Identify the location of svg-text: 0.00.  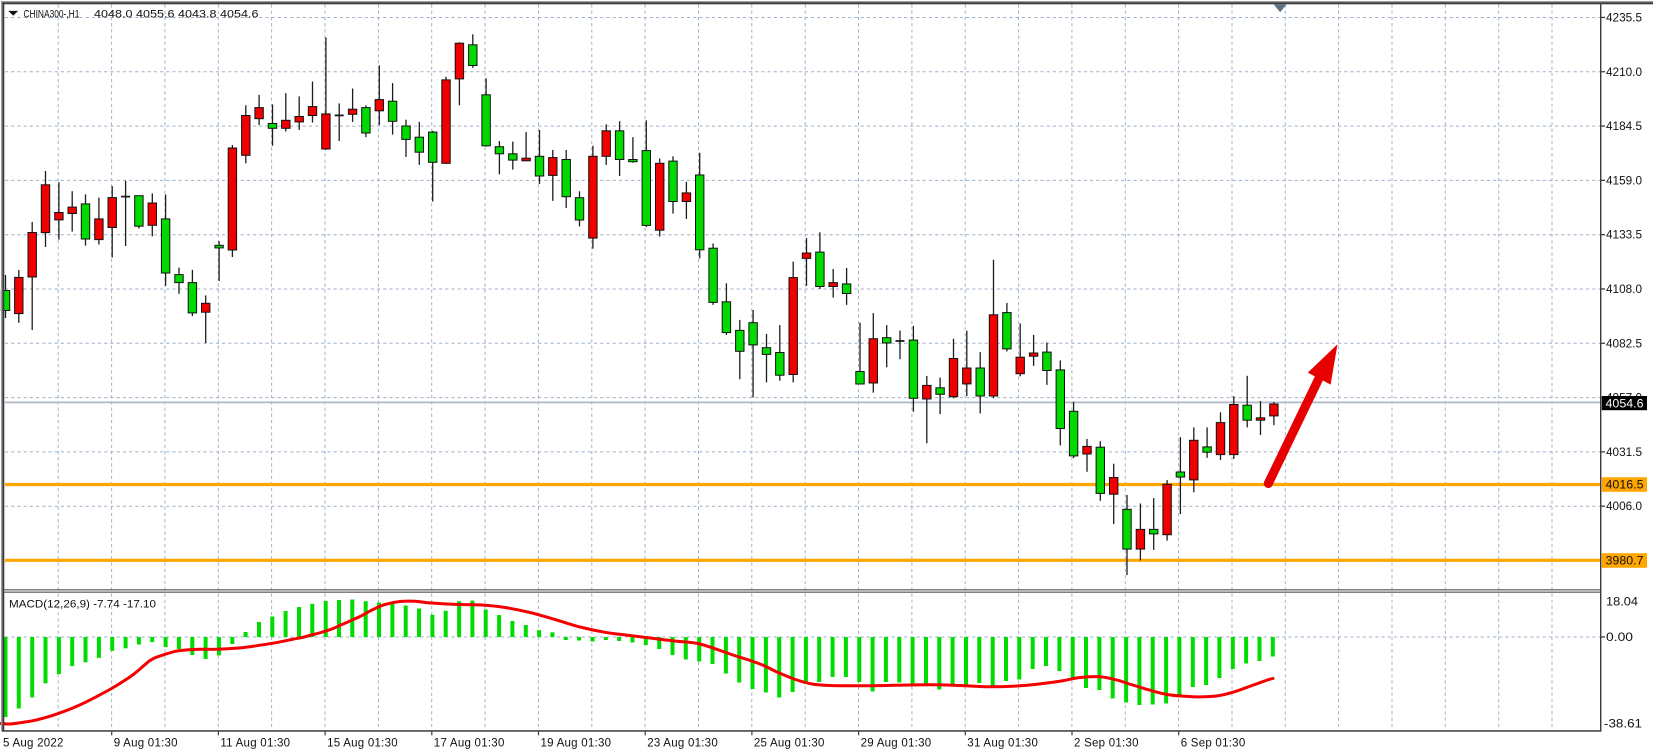
(1619, 638).